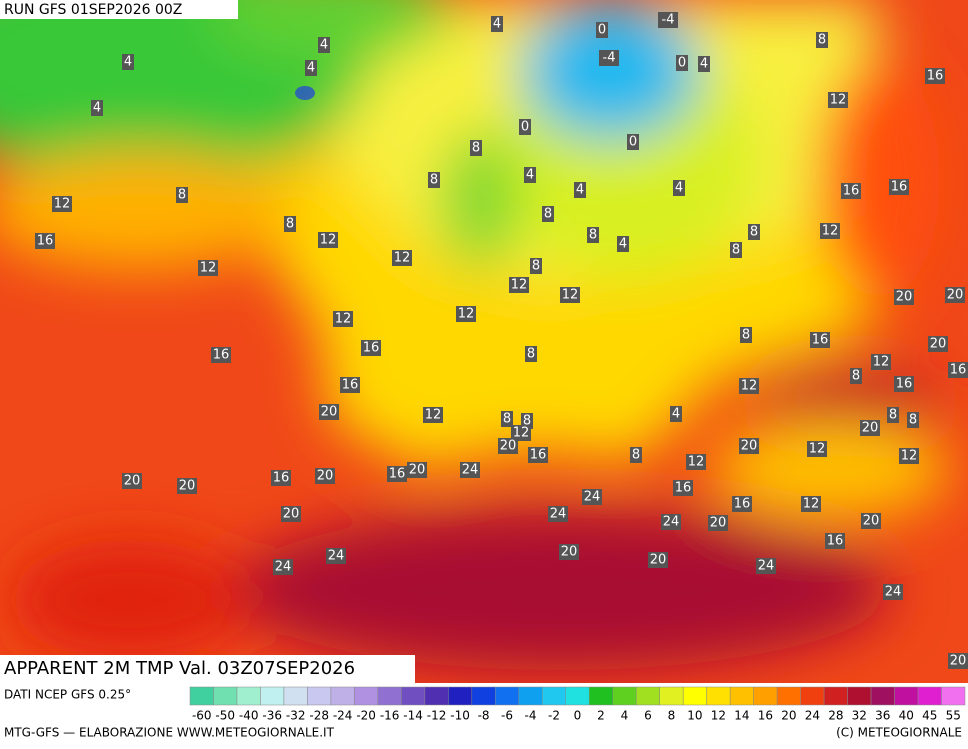 The height and width of the screenshot is (749, 968). Describe the element at coordinates (531, 716) in the screenshot. I see `colorbar-label: -4` at that location.